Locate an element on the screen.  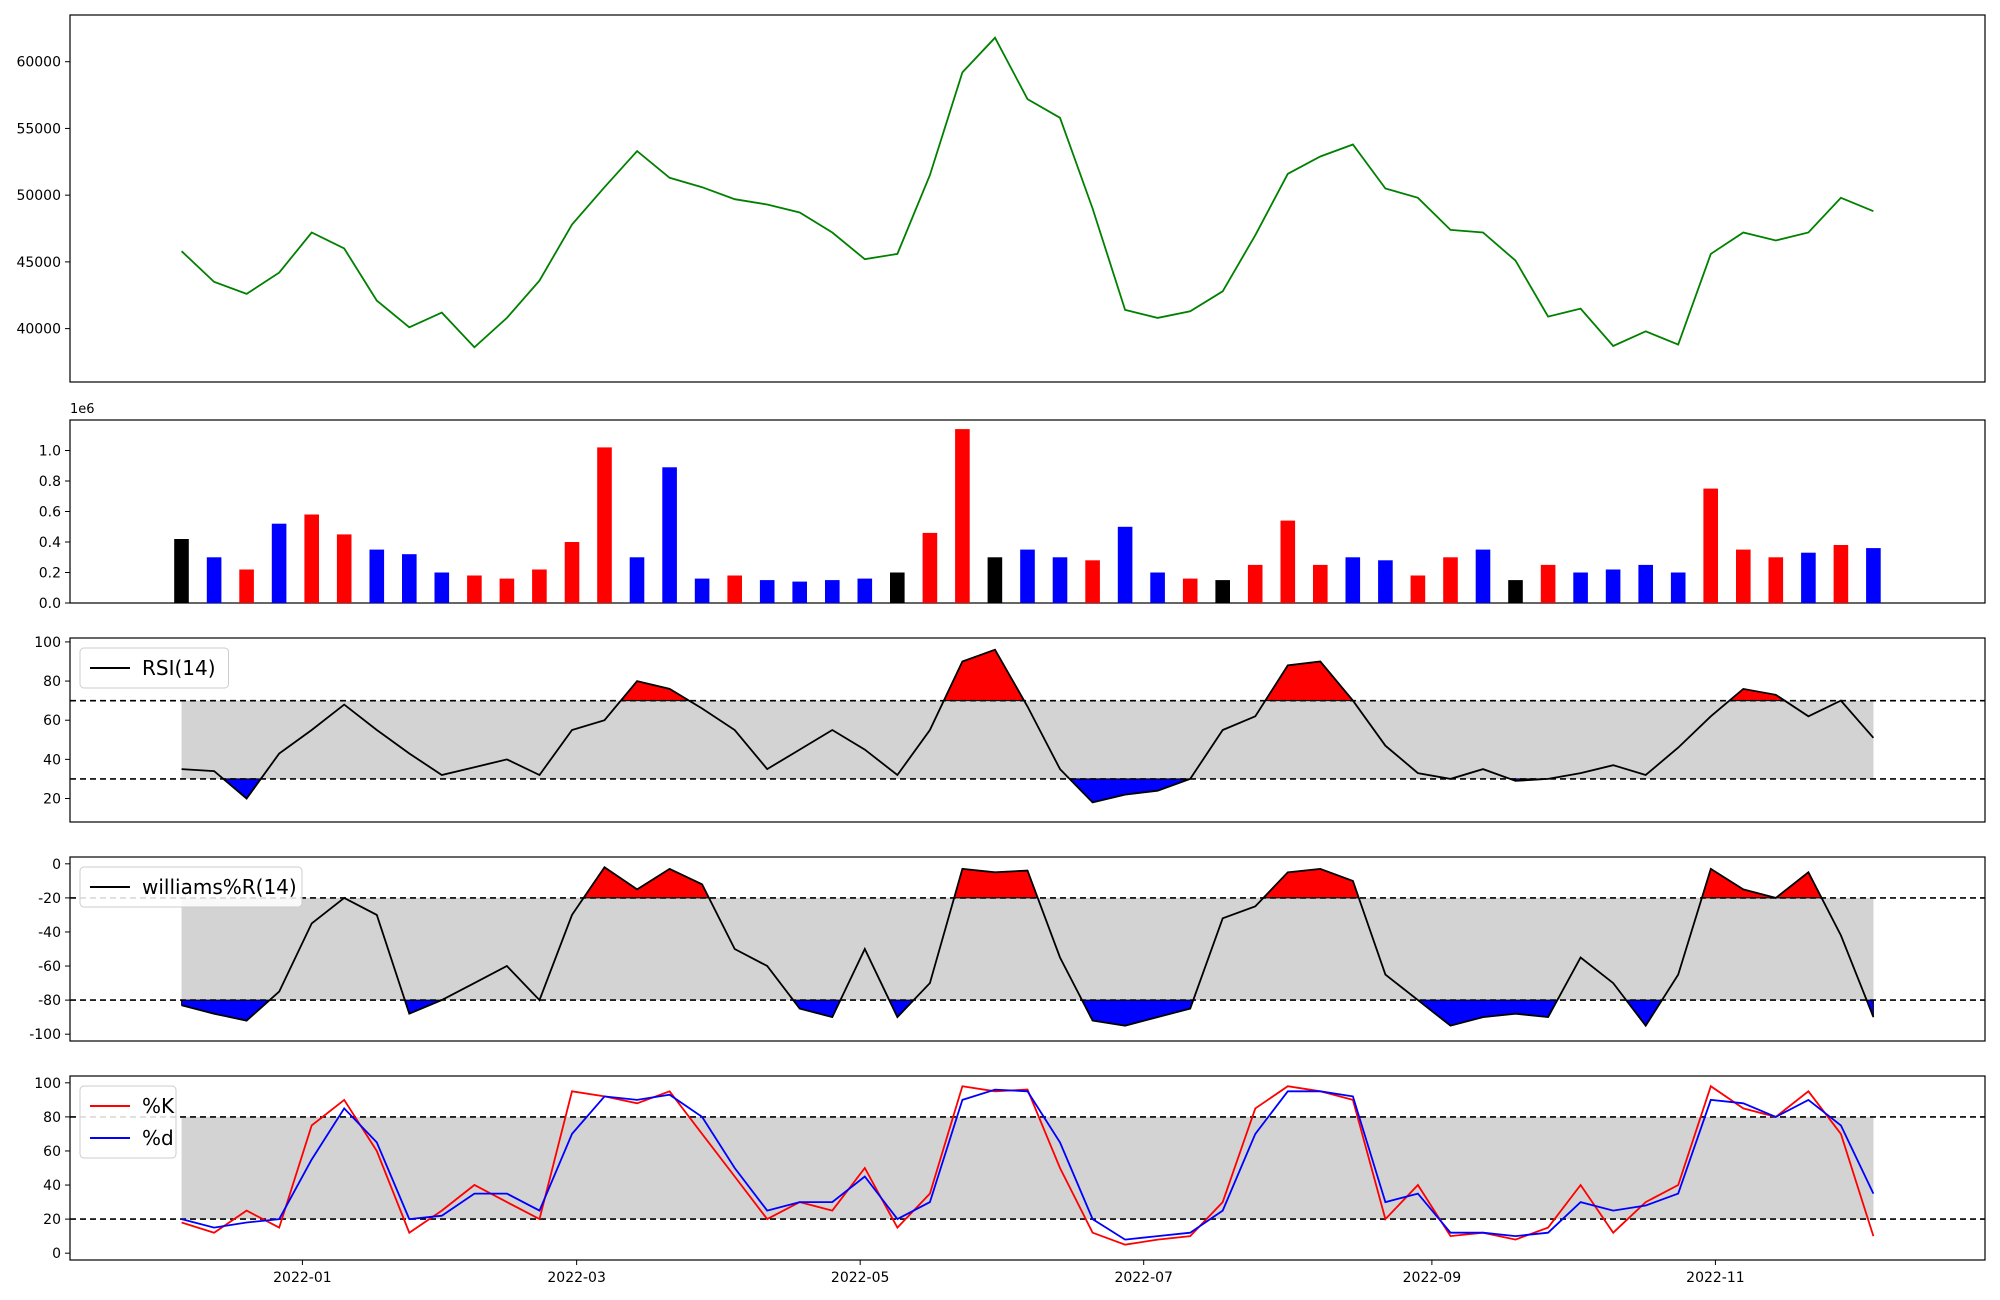
y-tick-label: 0.6 is located at coordinates (50, 513).